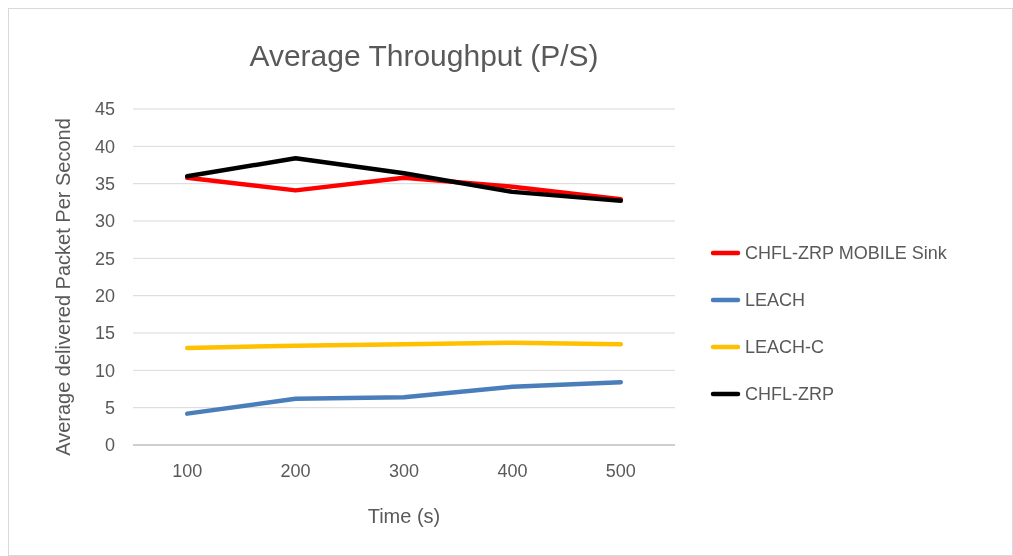  I want to click on x-tick-label: 400, so click(512, 471).